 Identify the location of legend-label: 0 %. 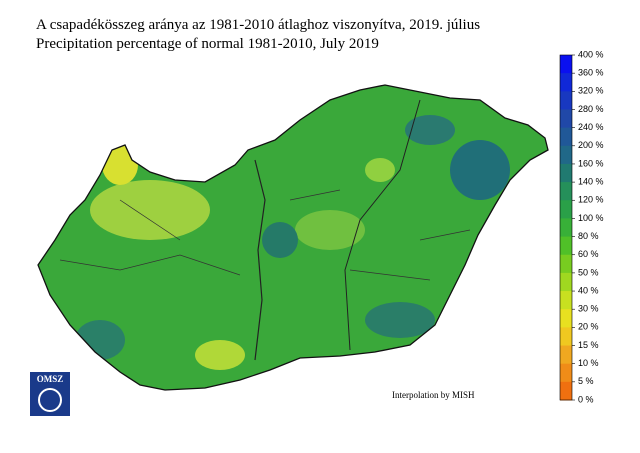
(586, 399).